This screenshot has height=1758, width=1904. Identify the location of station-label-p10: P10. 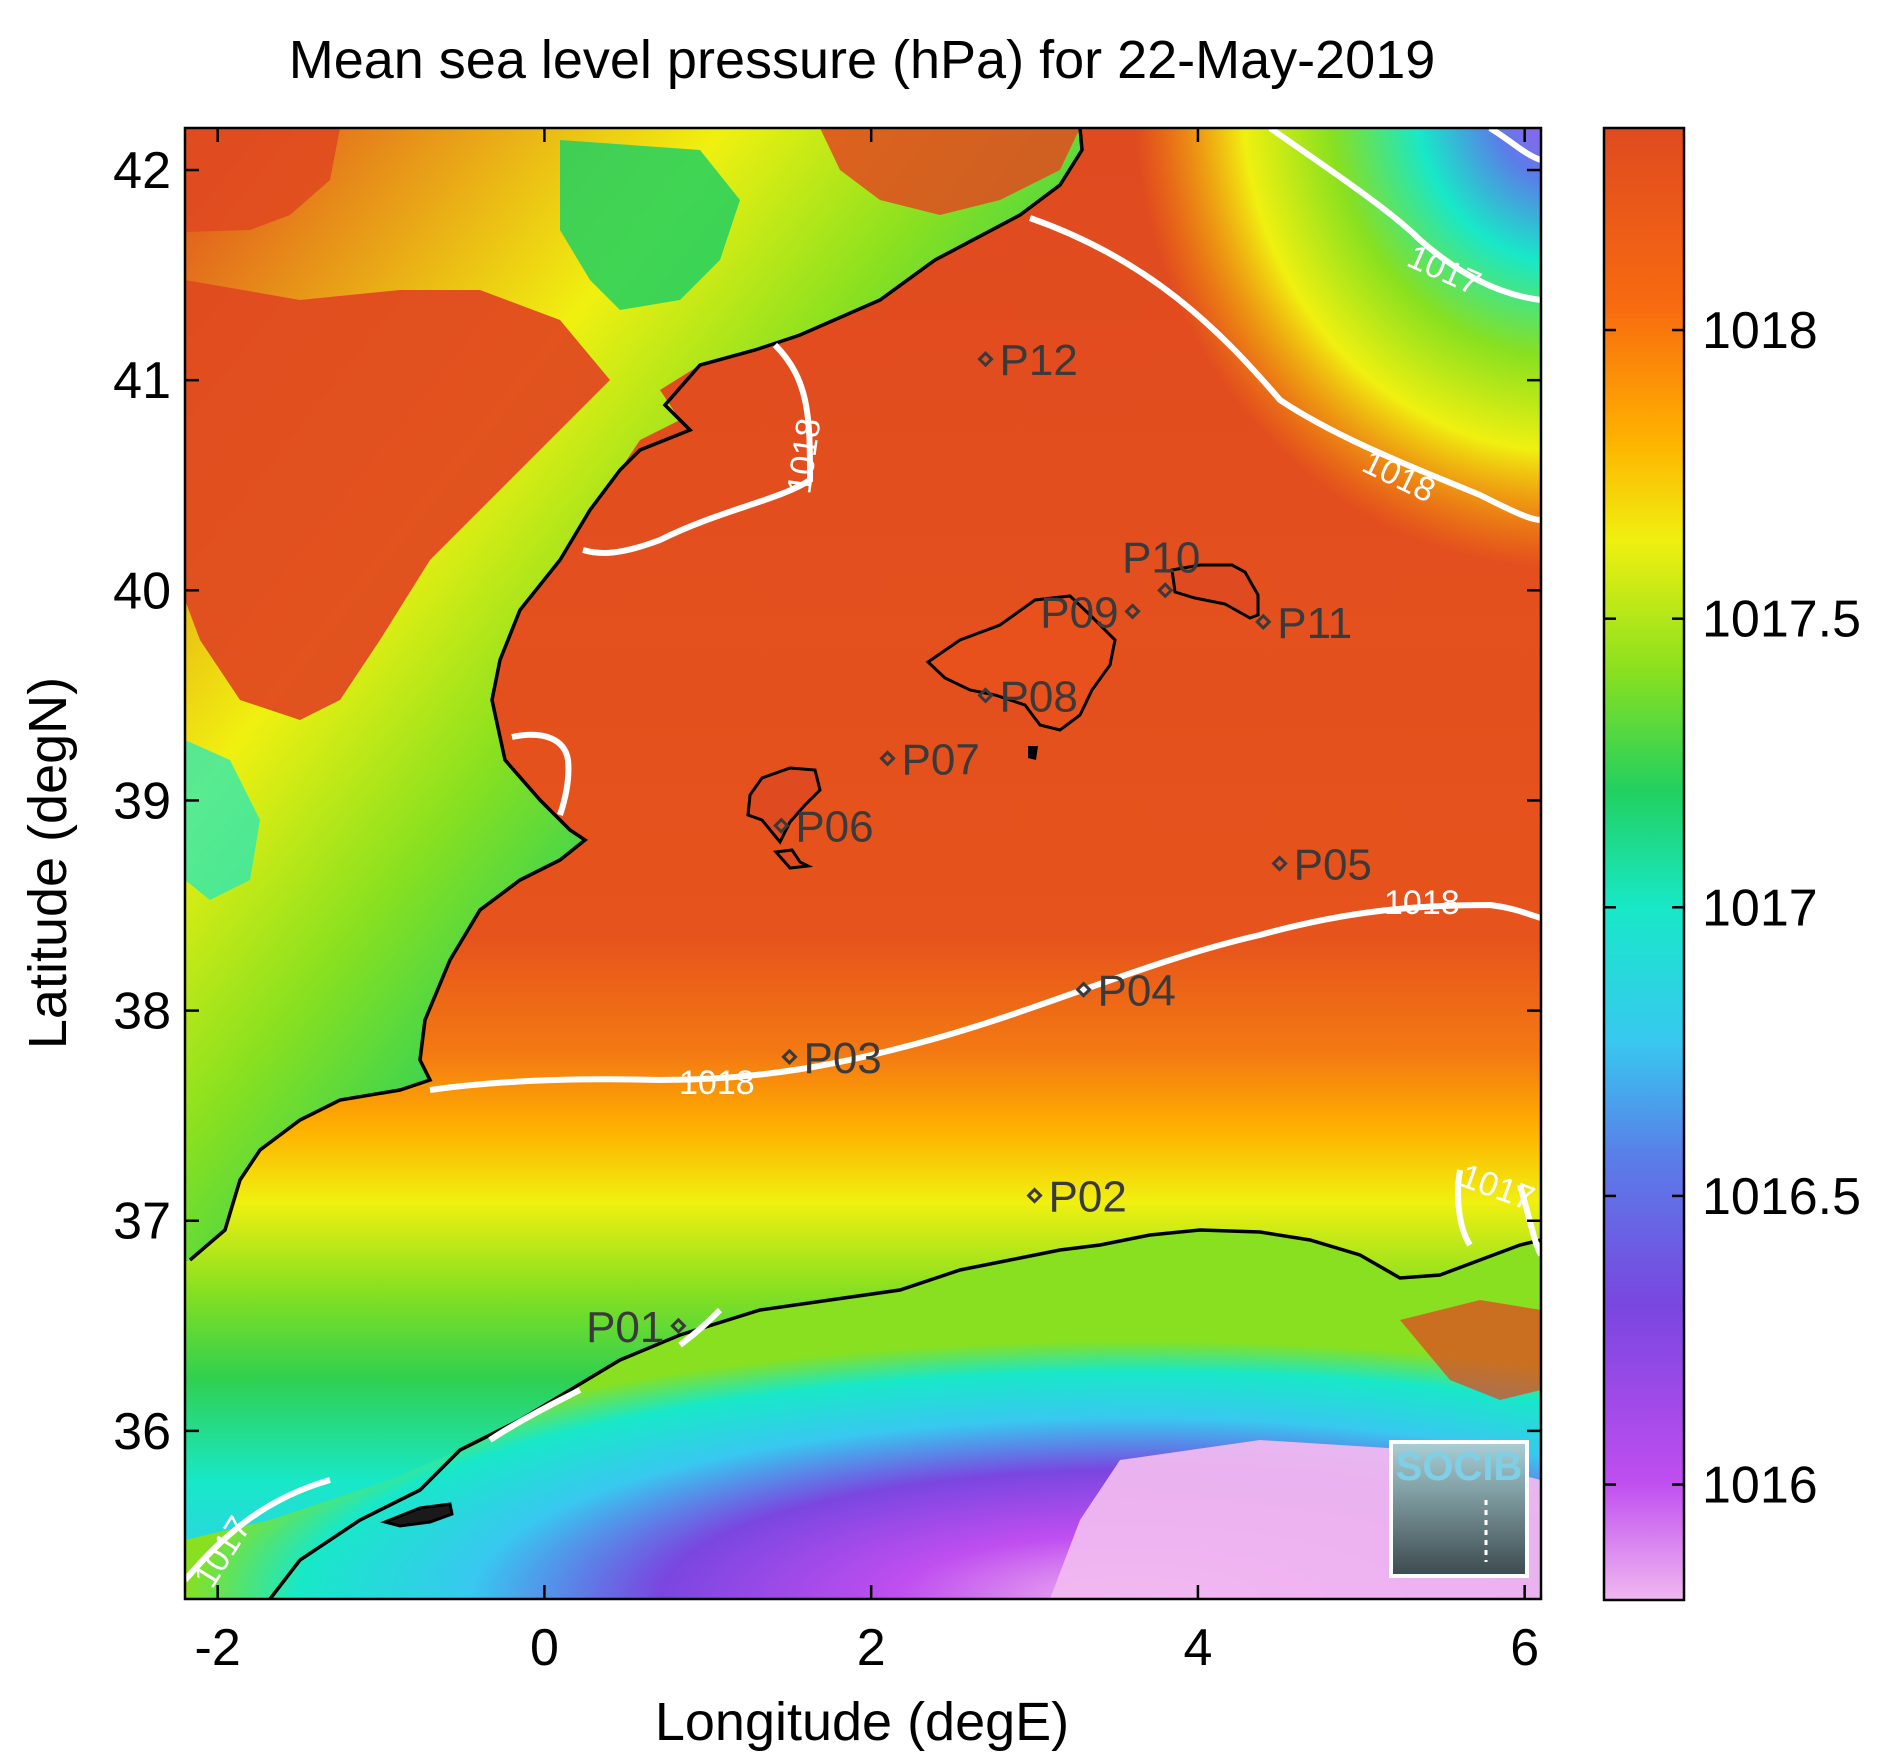
(1161, 557).